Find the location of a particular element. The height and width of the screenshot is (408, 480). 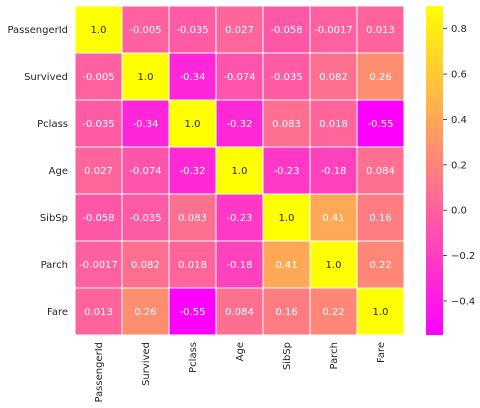

x-tick-label: Fare is located at coordinates (381, 352).